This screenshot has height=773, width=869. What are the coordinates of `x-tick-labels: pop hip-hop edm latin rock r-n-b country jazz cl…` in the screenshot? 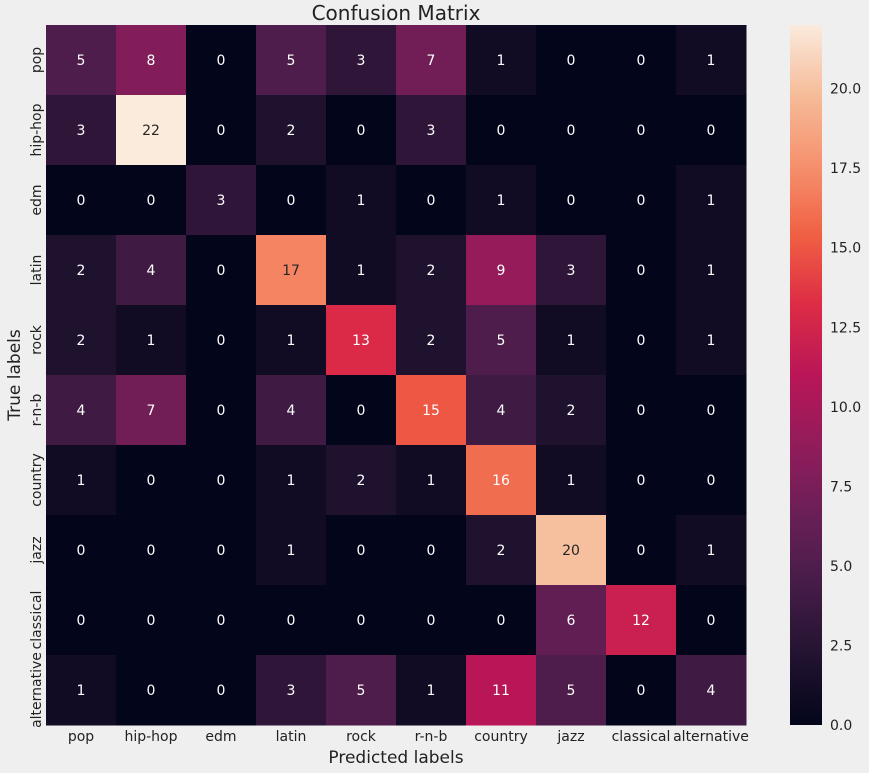 It's located at (408, 737).